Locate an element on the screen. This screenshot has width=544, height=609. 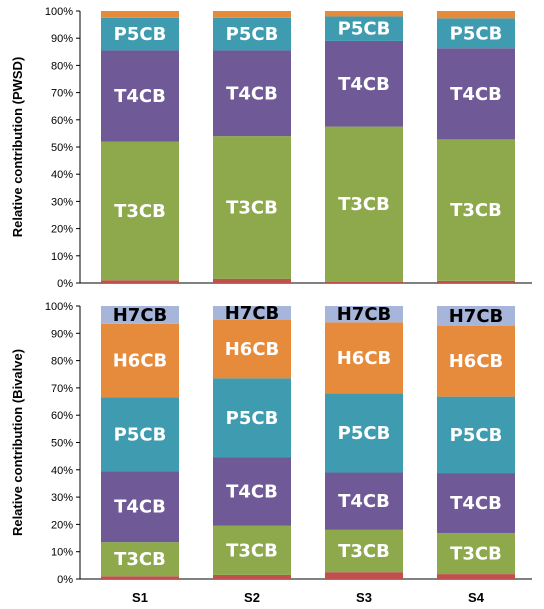
y-axis-title: Relative contribution (Bivalve) is located at coordinates (17, 442).